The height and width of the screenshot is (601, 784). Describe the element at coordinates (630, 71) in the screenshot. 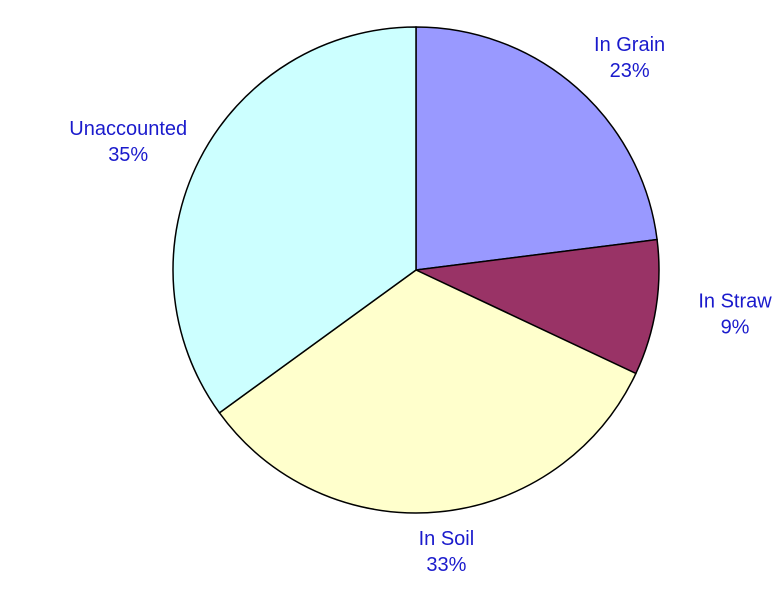

I see `slice-value-label: 23%` at that location.